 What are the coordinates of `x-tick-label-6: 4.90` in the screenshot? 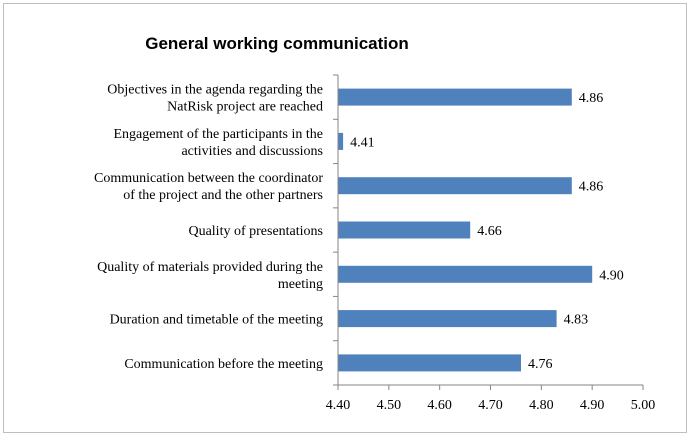 It's located at (592, 405).